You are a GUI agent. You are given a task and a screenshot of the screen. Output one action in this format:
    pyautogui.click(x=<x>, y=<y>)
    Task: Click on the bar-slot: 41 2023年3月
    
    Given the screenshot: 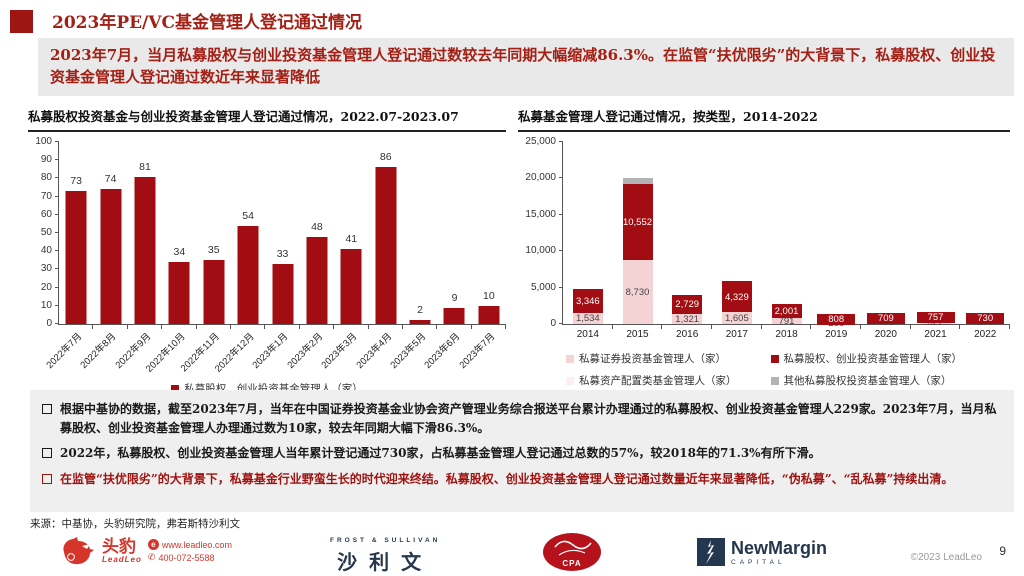 What is the action you would take?
    pyautogui.click(x=344, y=256)
    